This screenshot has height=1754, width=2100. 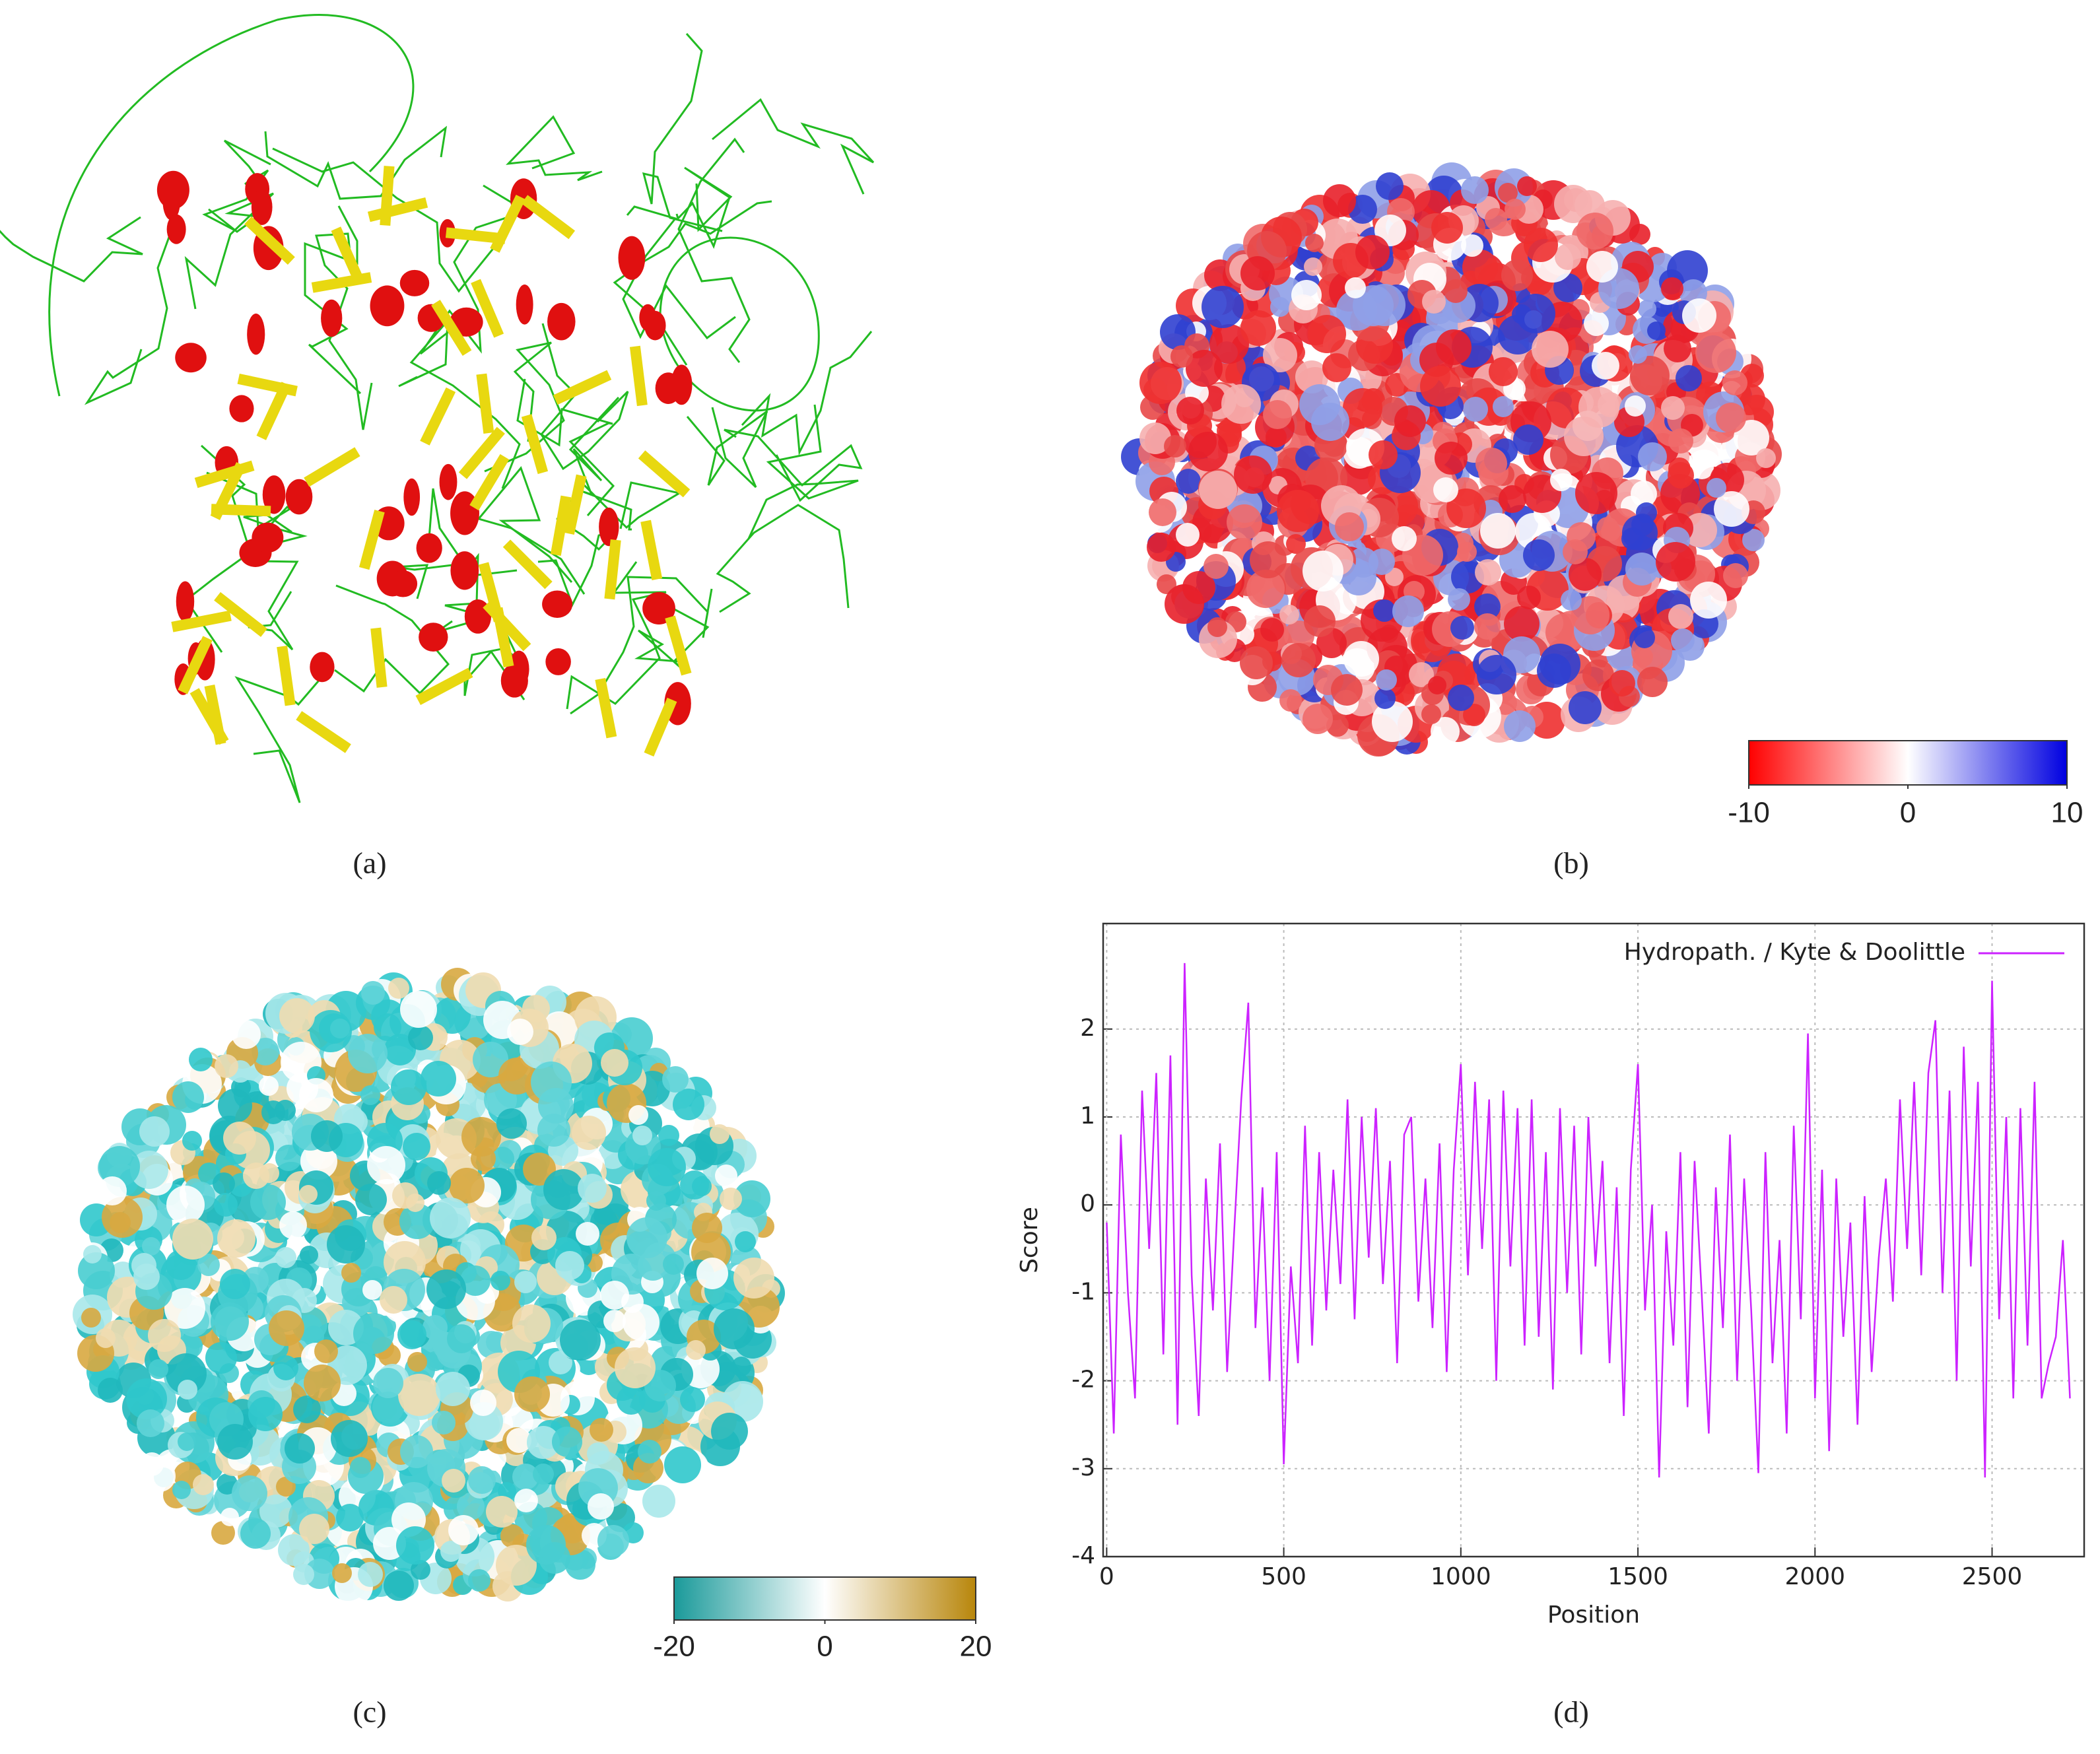 I want to click on y-tick-label: 0, so click(x=1087, y=1204).